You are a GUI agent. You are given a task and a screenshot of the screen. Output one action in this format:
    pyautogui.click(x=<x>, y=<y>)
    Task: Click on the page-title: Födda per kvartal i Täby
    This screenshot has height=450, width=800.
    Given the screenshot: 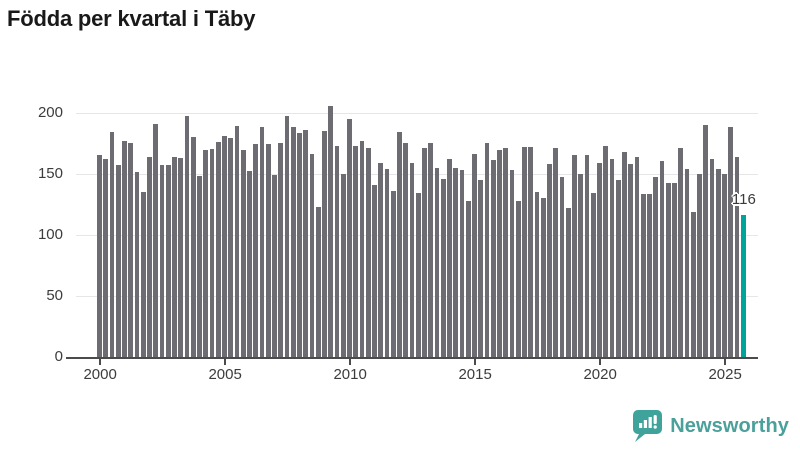 What is the action you would take?
    pyautogui.click(x=131, y=18)
    